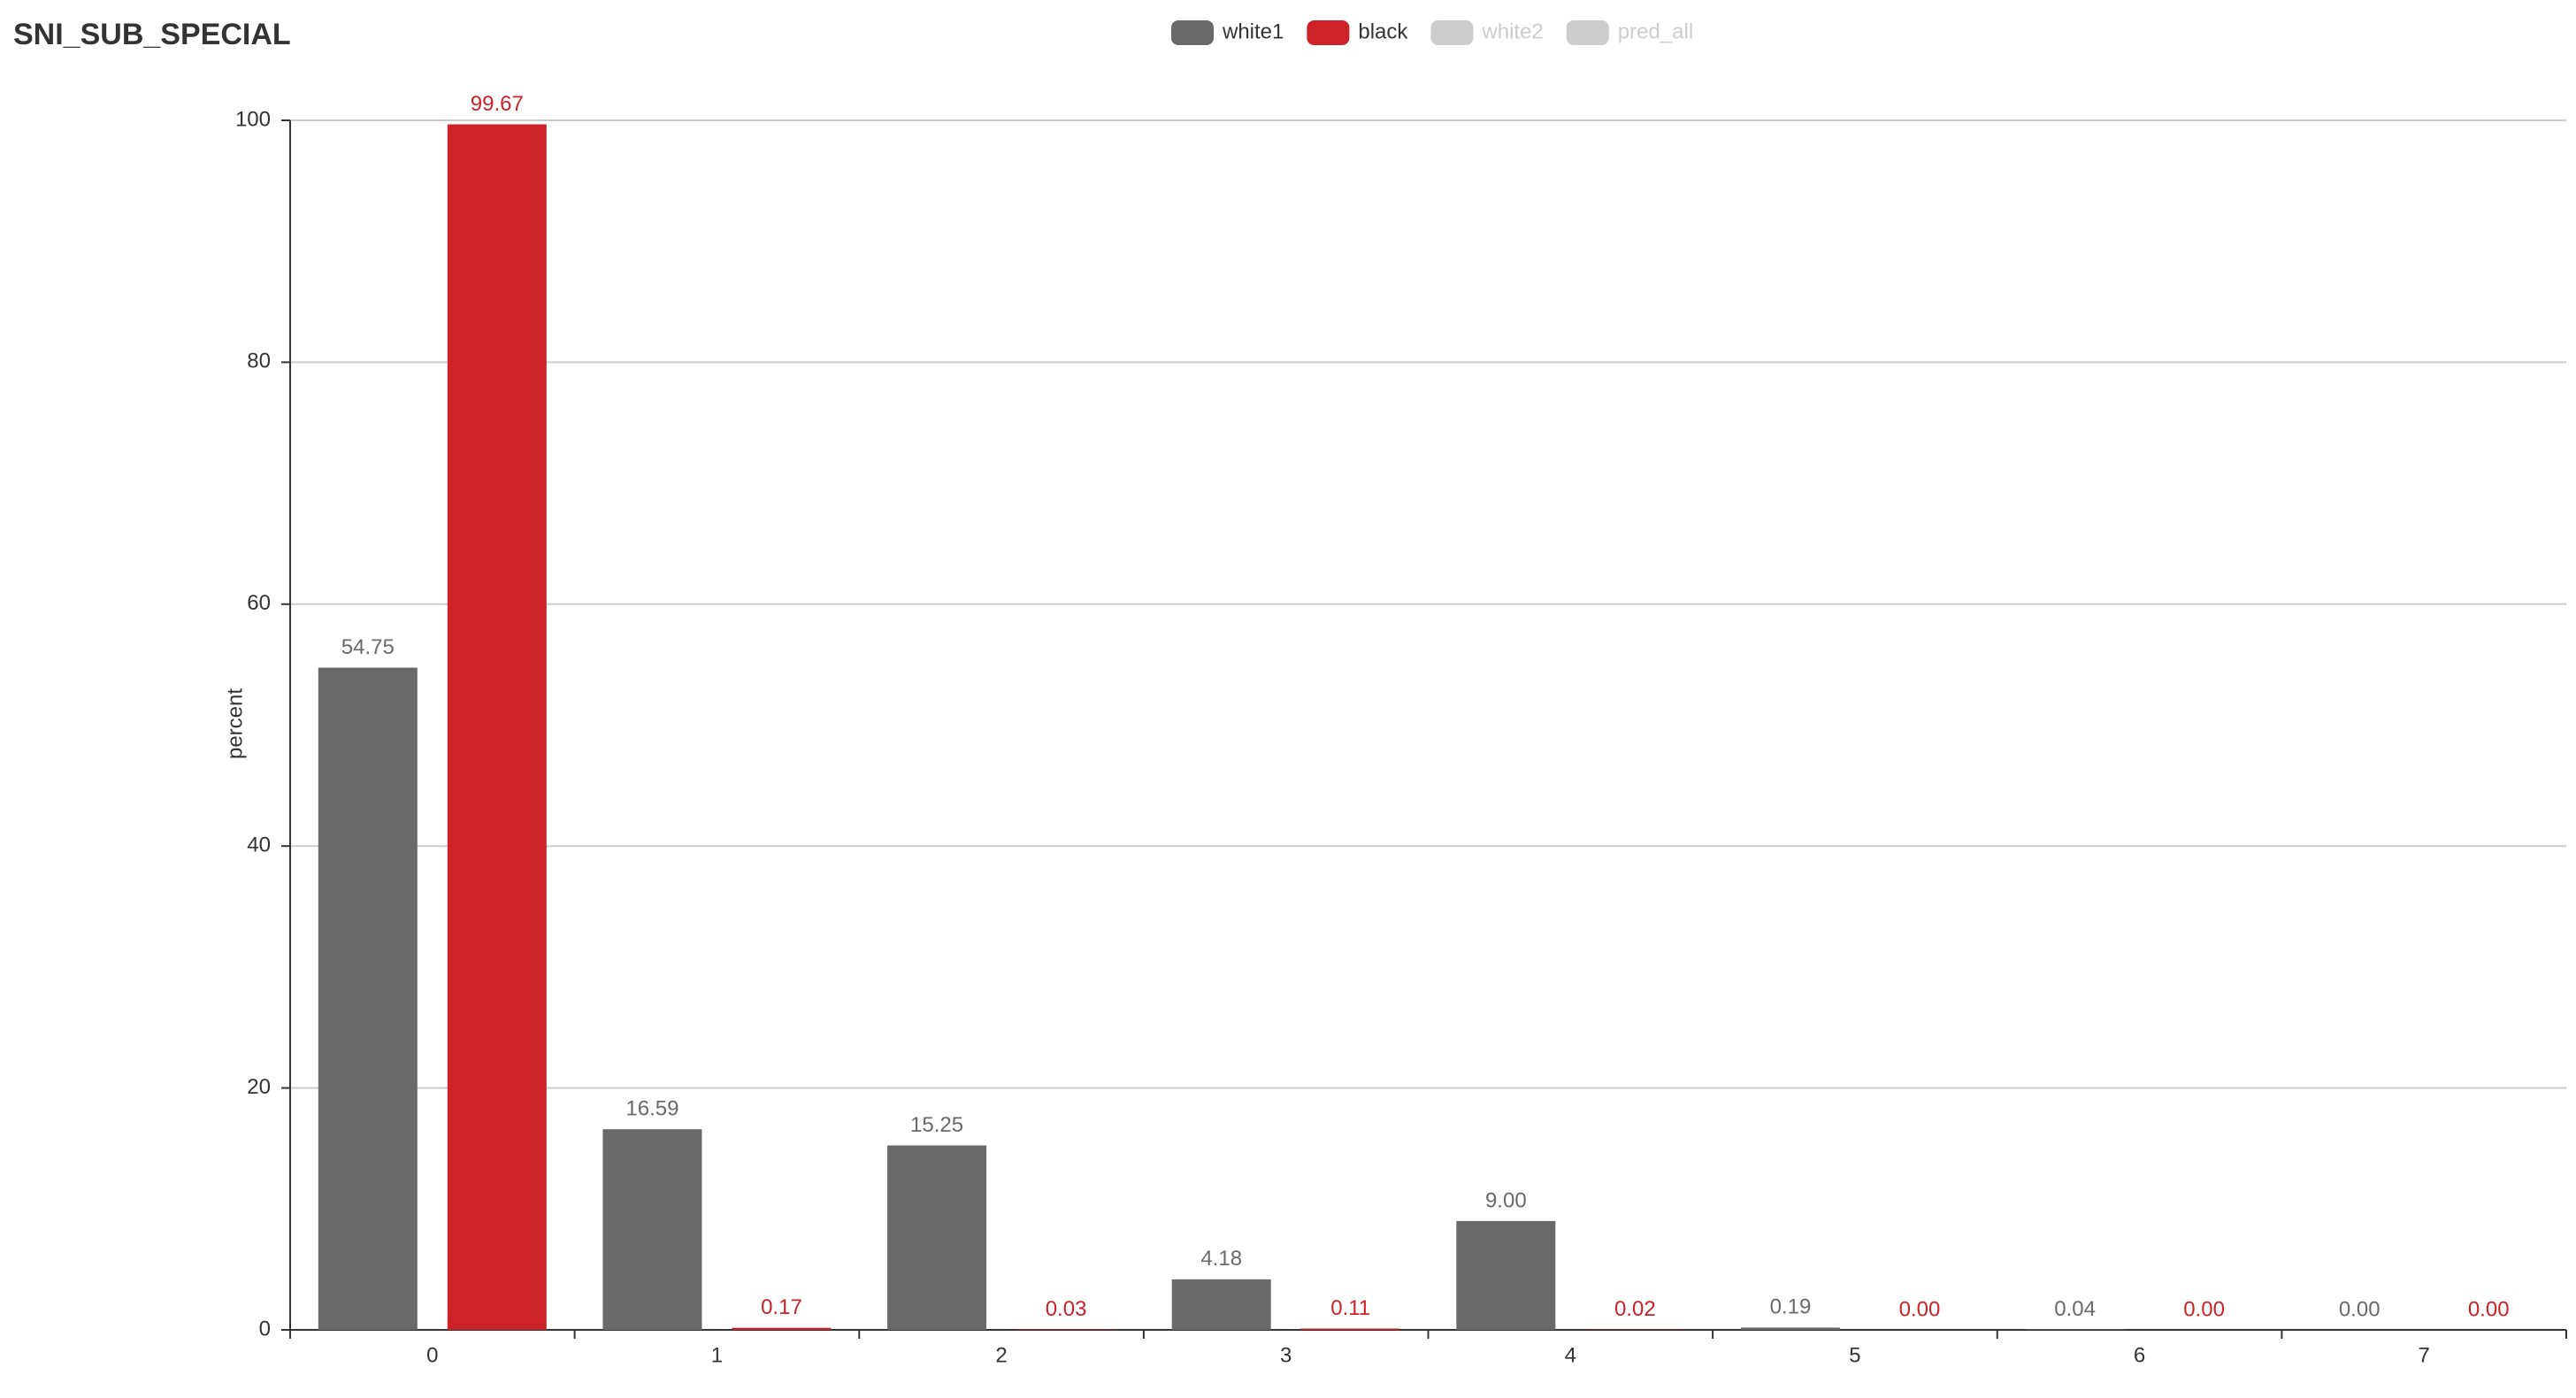 The width and height of the screenshot is (2576, 1398). I want to click on x-tick-label: 7, so click(2424, 1355).